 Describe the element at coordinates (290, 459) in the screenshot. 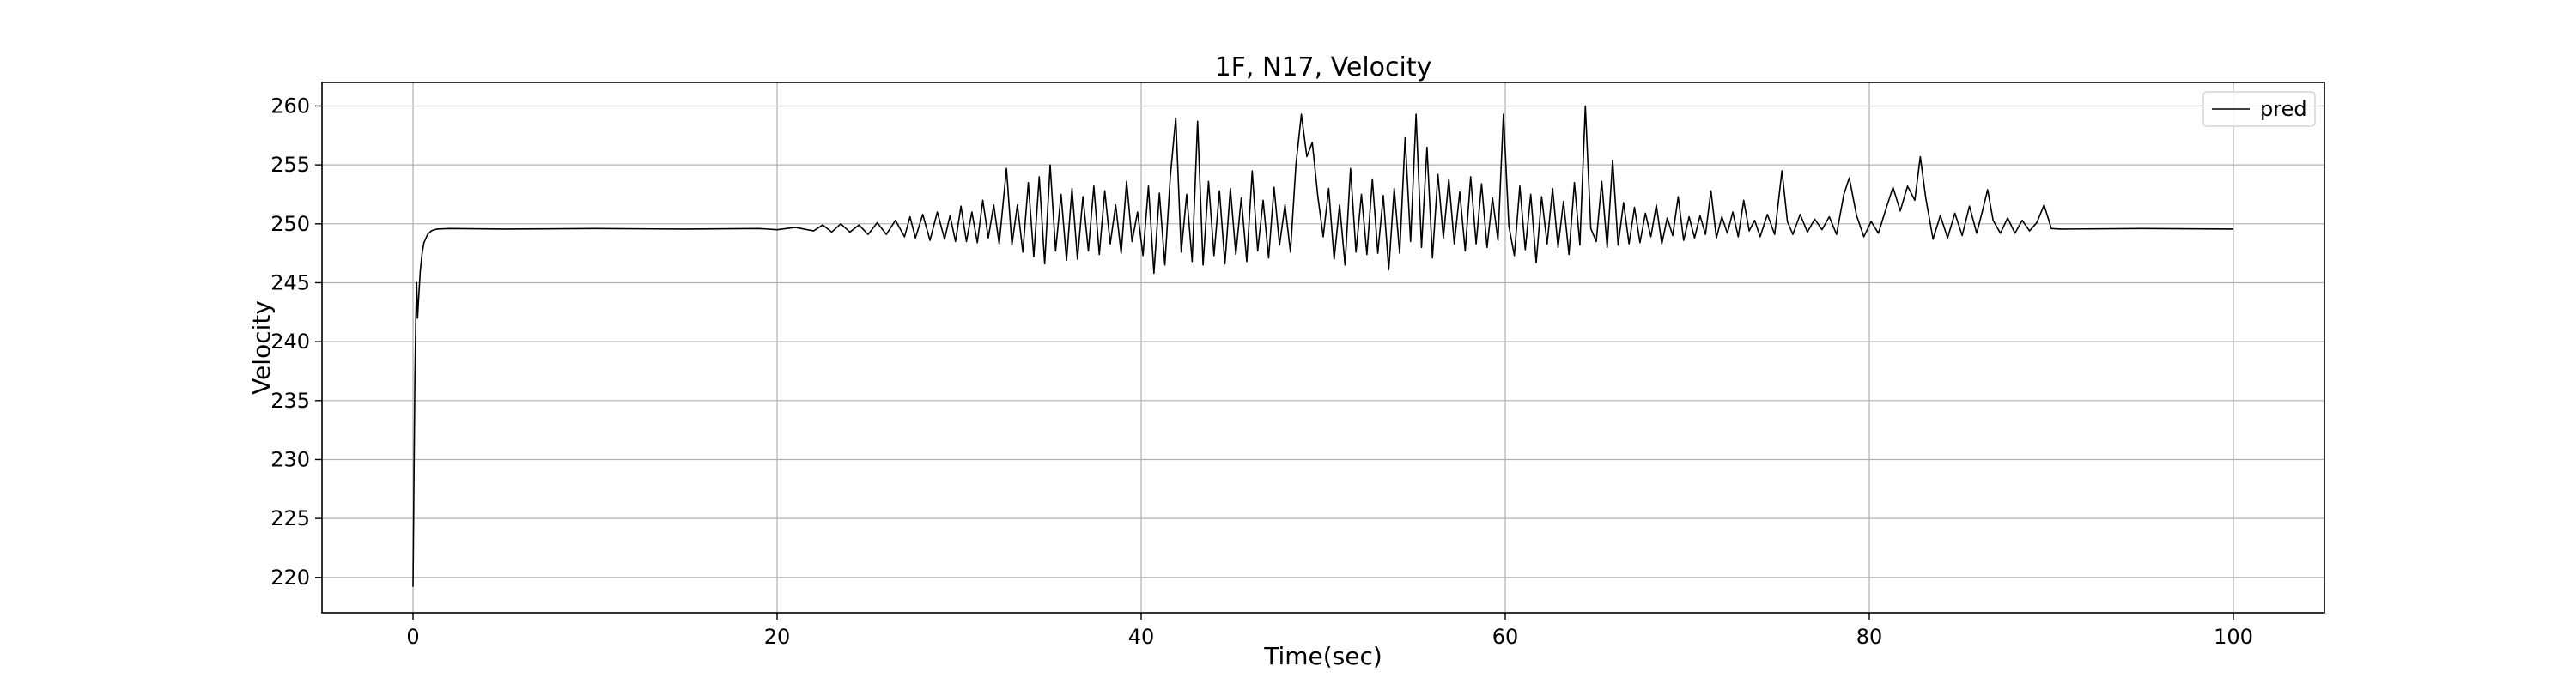

I see `y-tick-label: 230` at that location.